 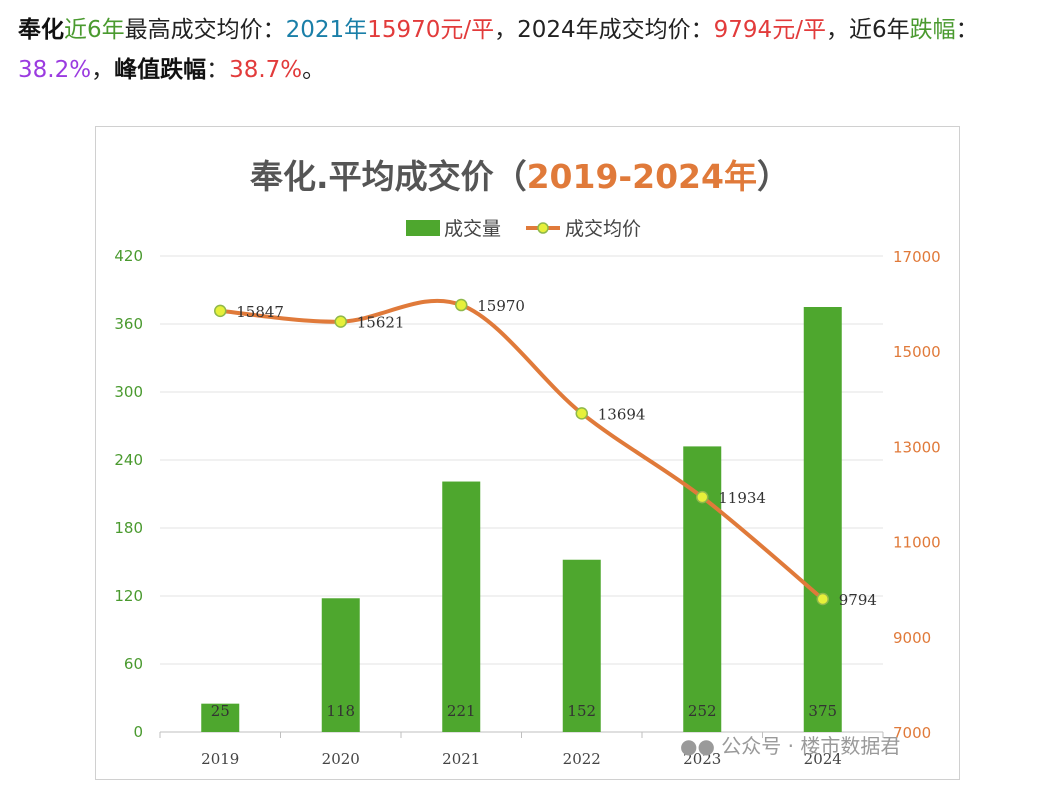 I want to click on watermark: ●● 公众号 · 楼市数据君, so click(x=790, y=744).